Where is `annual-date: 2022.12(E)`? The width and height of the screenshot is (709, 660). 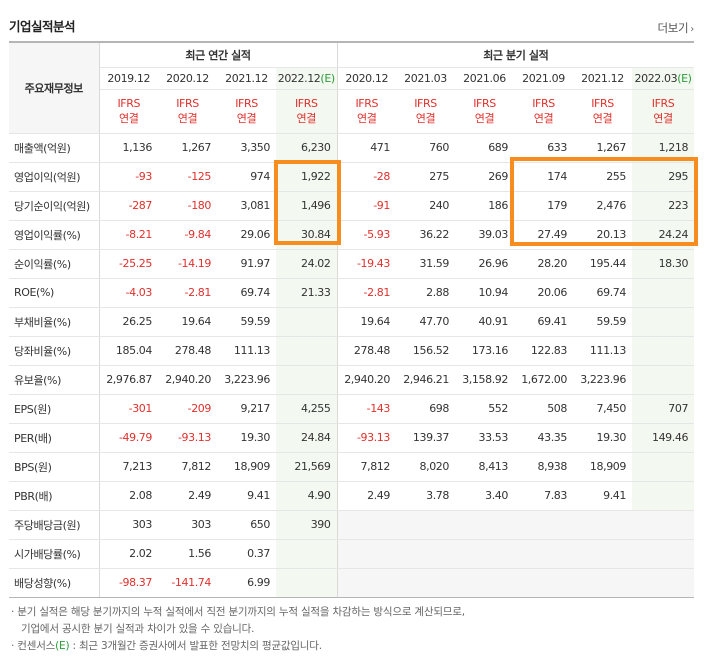 annual-date: 2022.12(E) is located at coordinates (307, 78).